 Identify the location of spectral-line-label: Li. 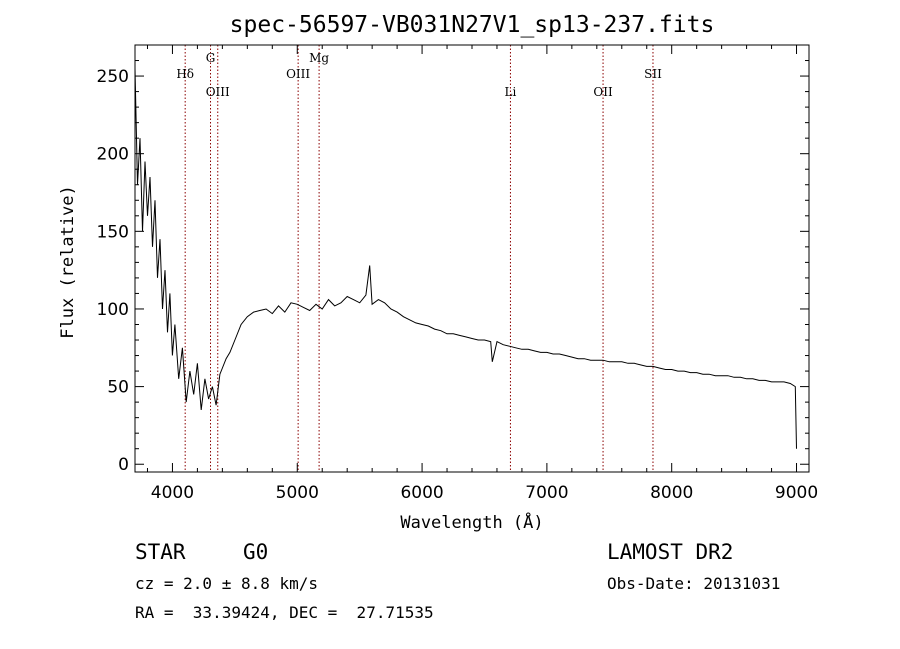
(511, 92).